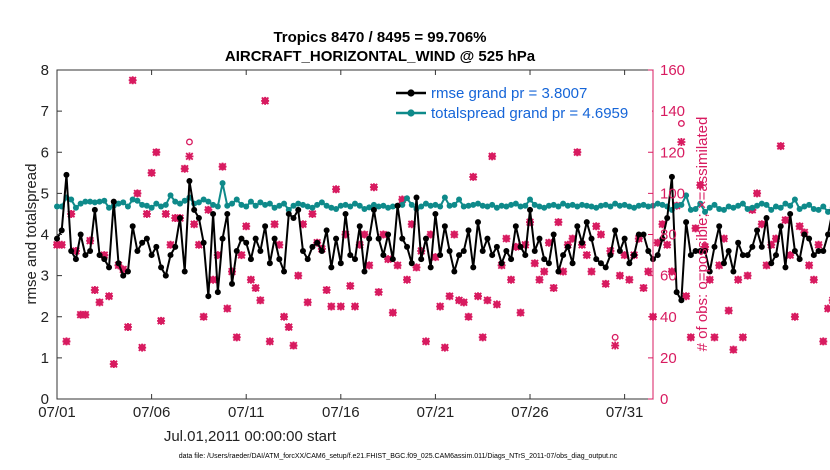 This screenshot has width=830, height=470. What do you see at coordinates (672, 152) in the screenshot?
I see `y2-tick-label: 120` at bounding box center [672, 152].